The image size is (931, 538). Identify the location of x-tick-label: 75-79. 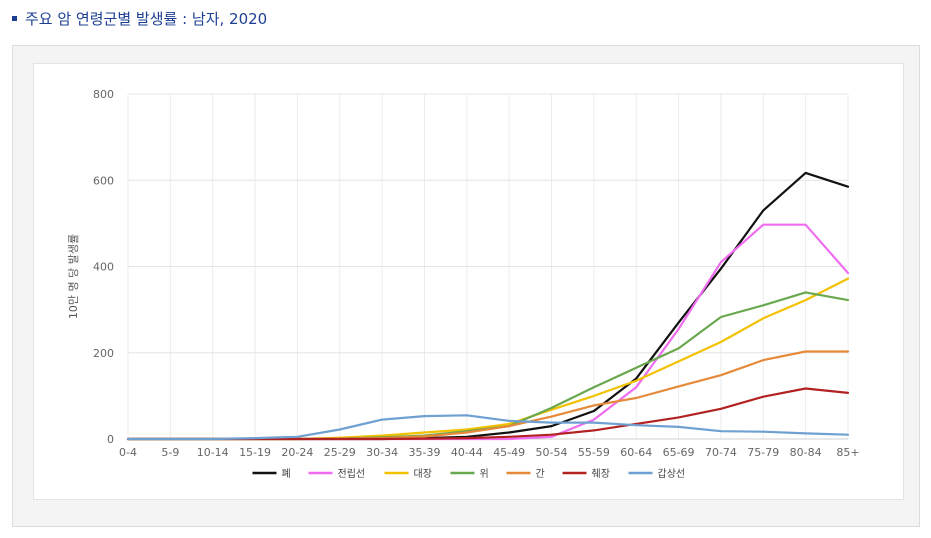
(763, 452).